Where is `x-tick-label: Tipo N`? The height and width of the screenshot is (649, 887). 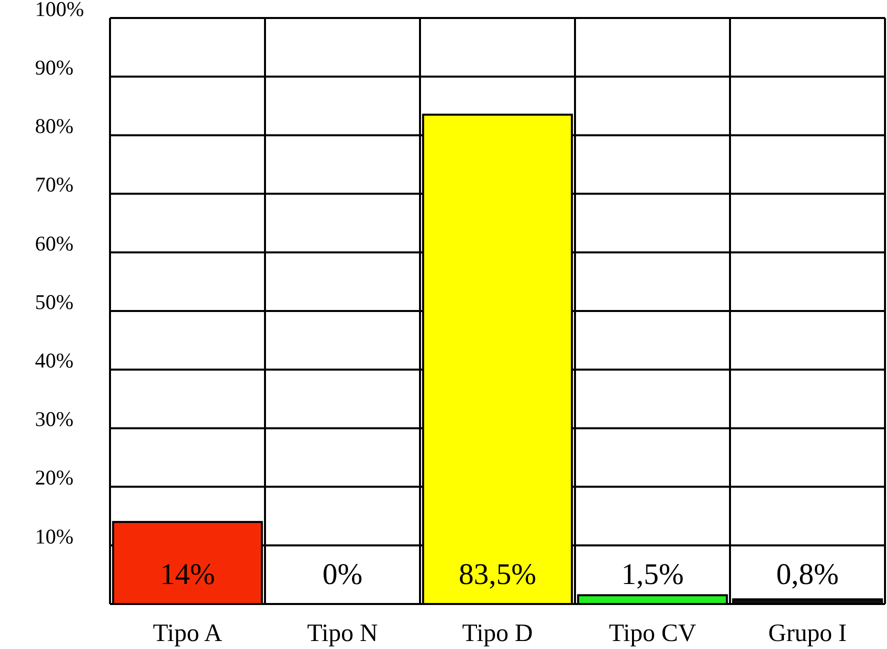
x-tick-label: Tipo N is located at coordinates (342, 633).